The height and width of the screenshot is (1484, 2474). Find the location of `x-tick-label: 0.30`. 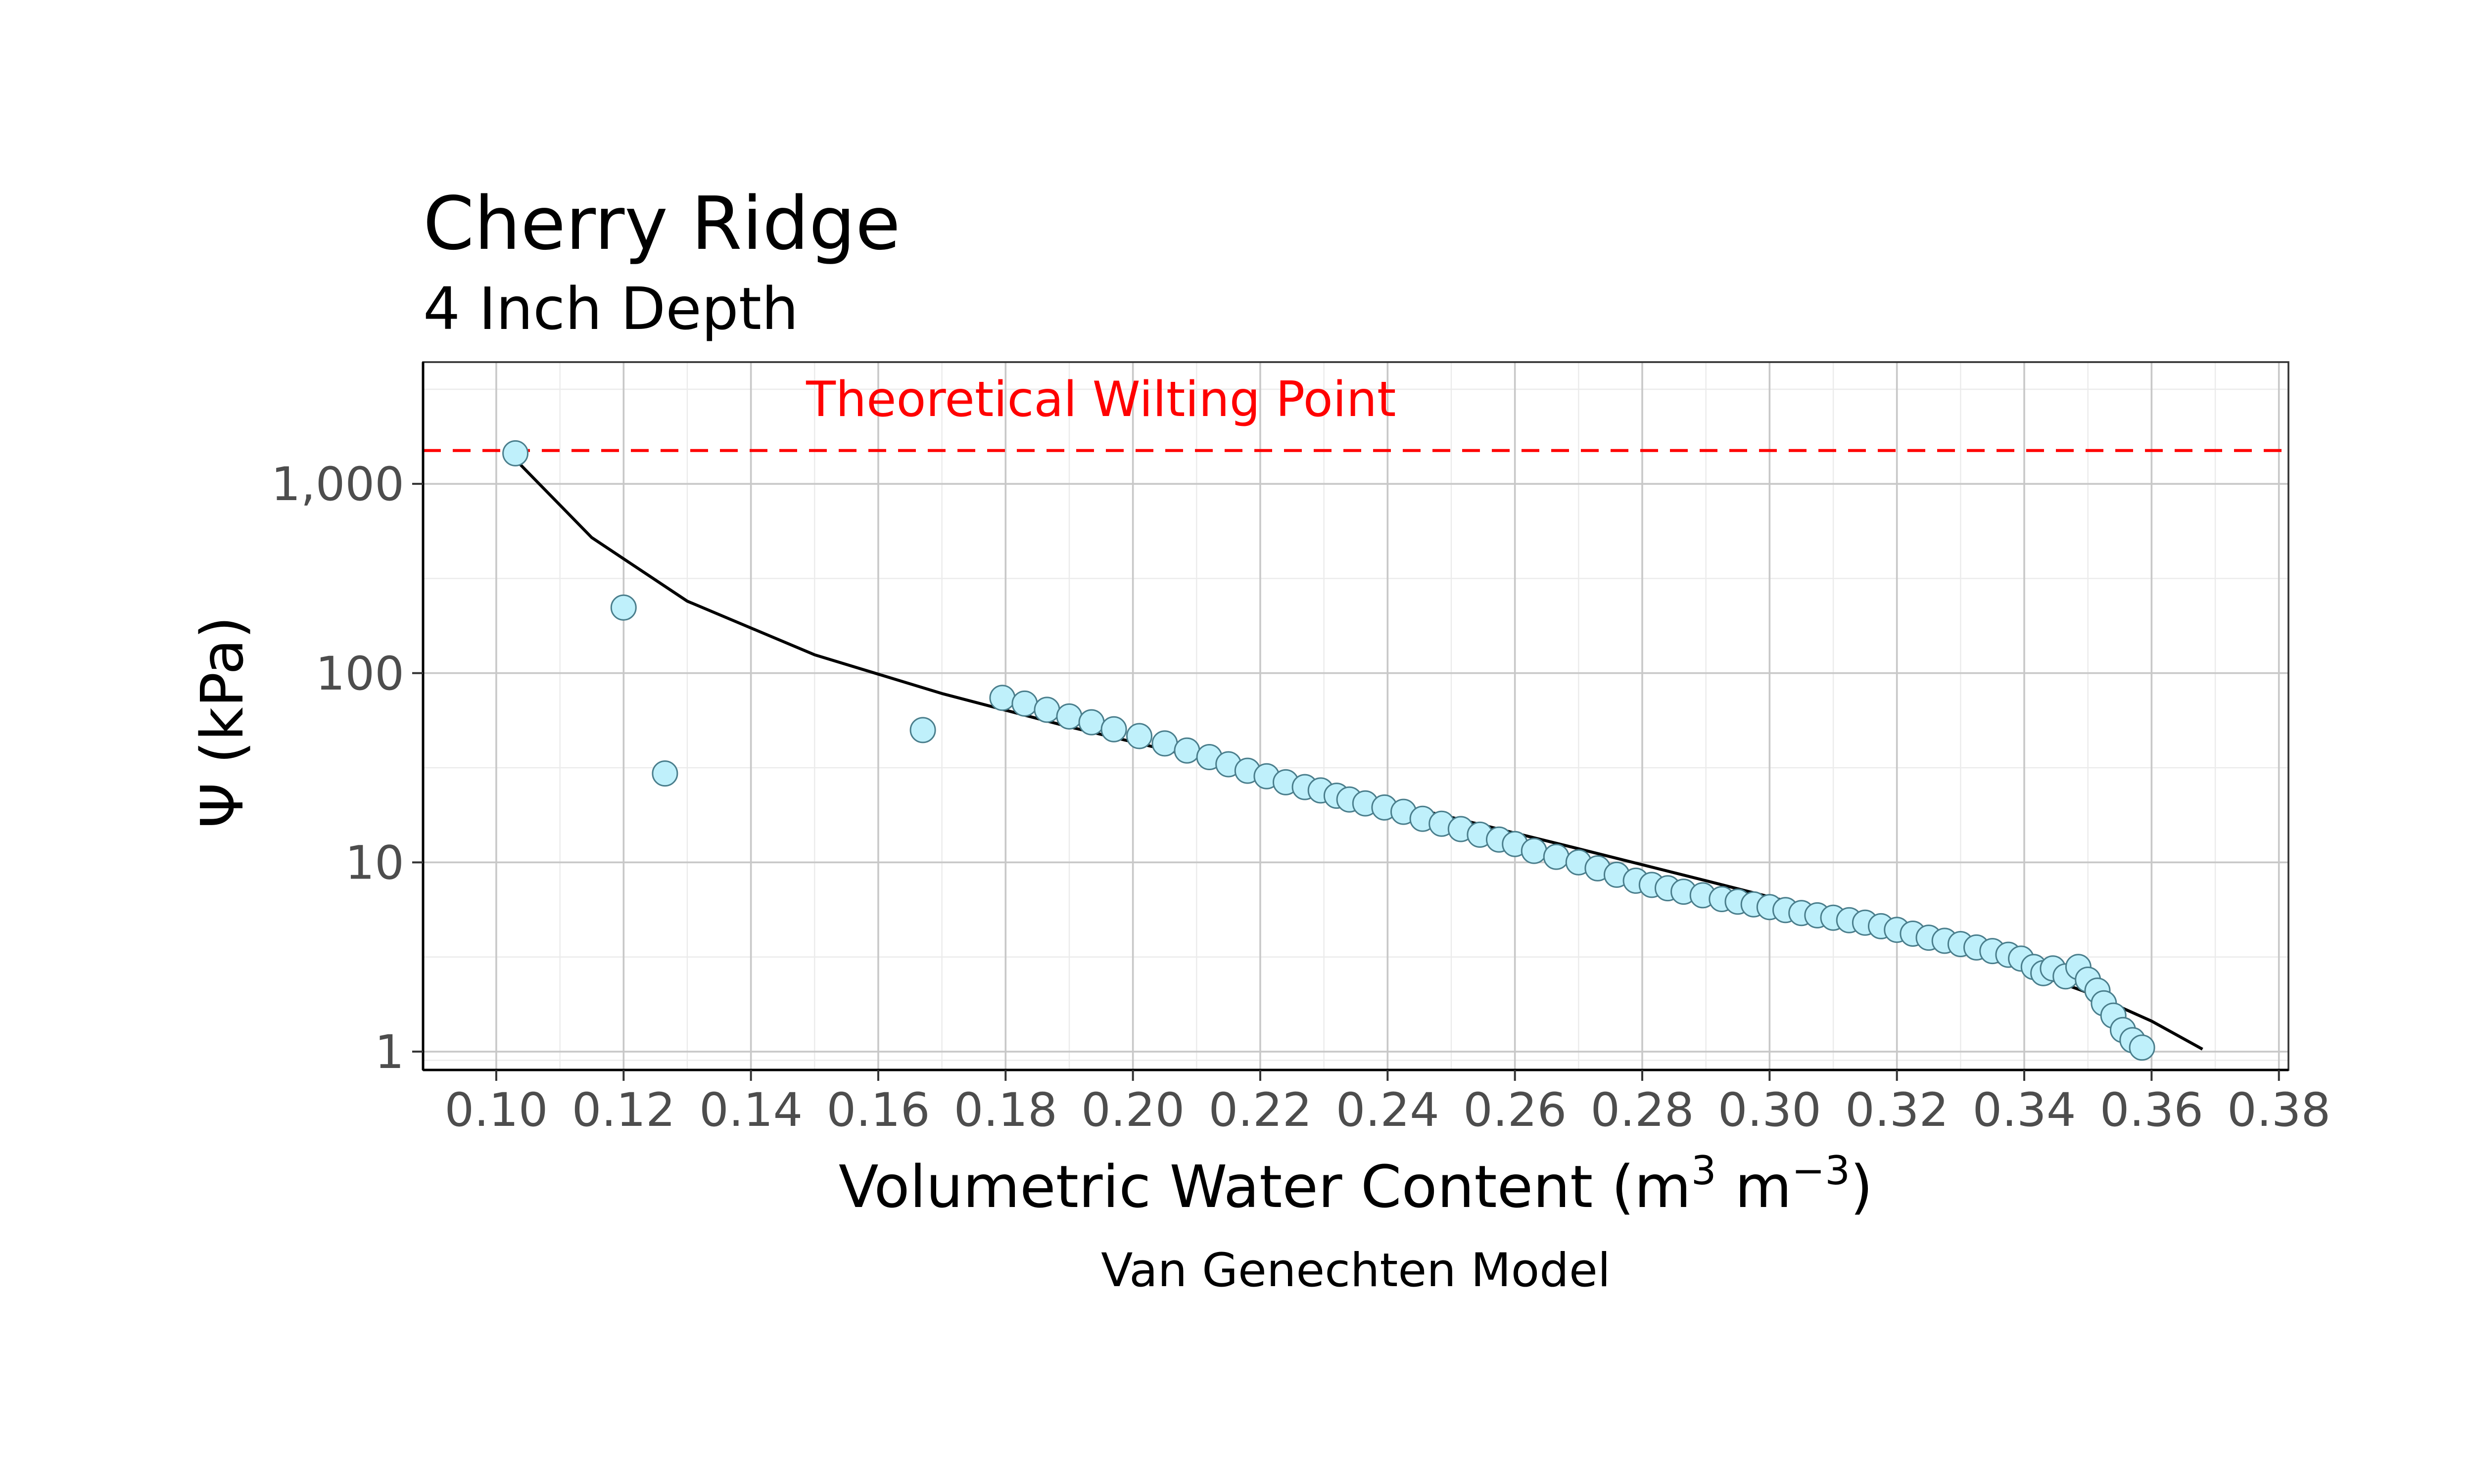

x-tick-label: 0.30 is located at coordinates (1770, 1110).